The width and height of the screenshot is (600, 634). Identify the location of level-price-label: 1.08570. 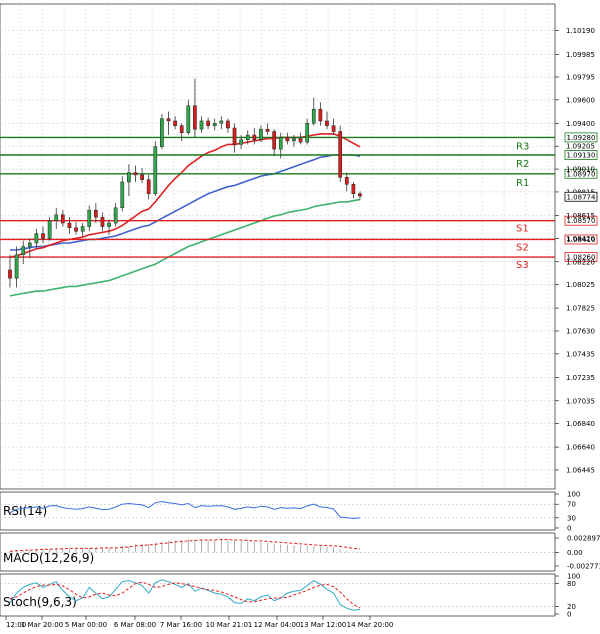
(581, 221).